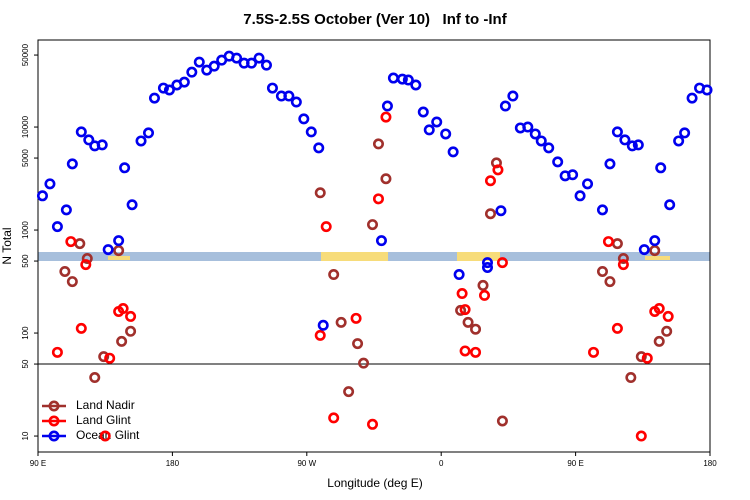 This screenshot has height=500, width=750. What do you see at coordinates (105, 405) in the screenshot?
I see `legend-label: Land Nadir` at bounding box center [105, 405].